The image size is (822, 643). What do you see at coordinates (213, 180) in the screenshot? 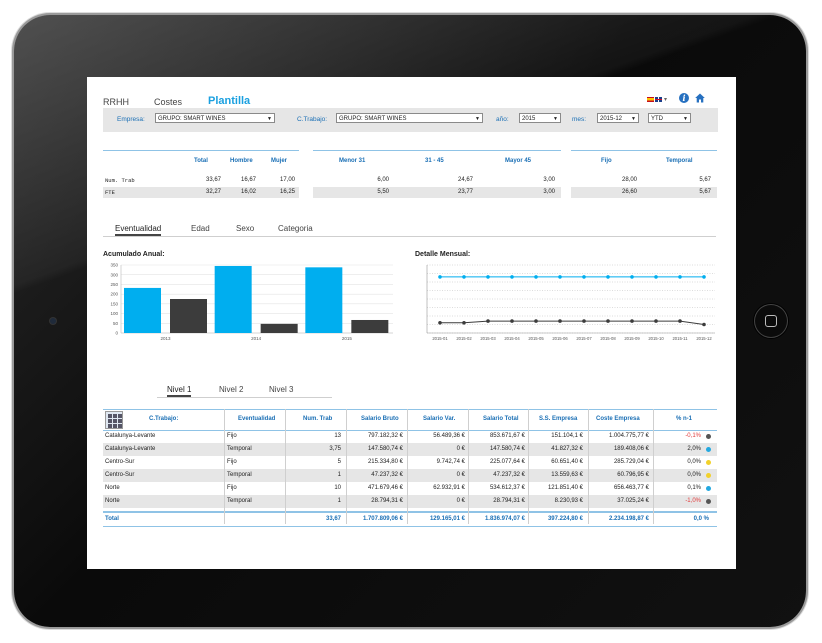
I see `summary-cell: 33,67` at bounding box center [213, 180].